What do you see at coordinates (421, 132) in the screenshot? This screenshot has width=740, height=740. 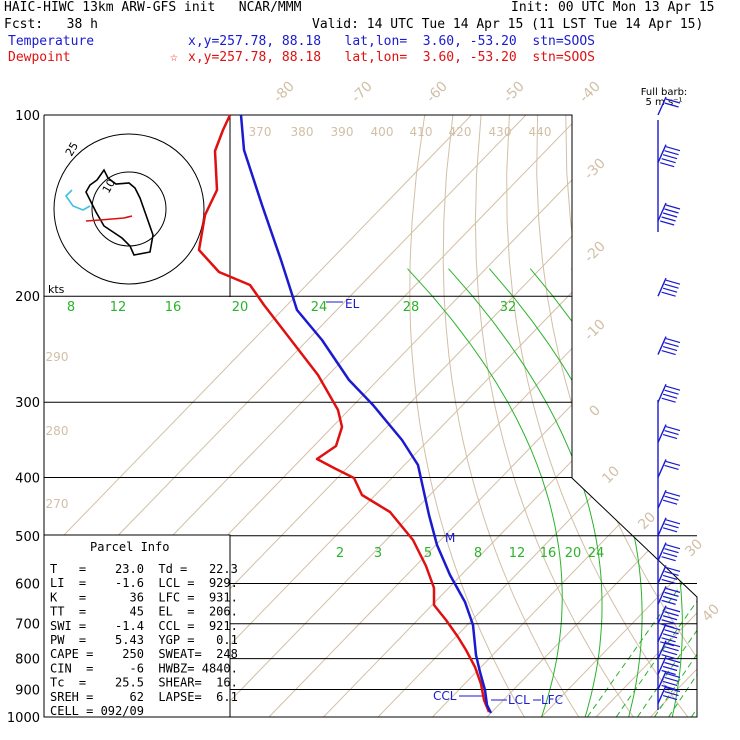 I see `theta-label: 410` at bounding box center [421, 132].